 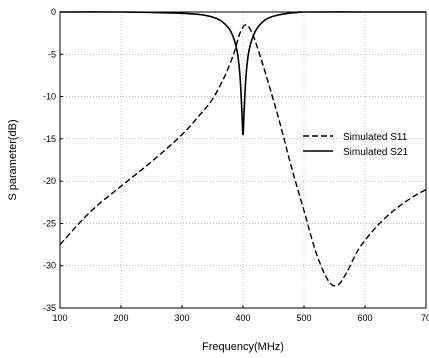 I want to click on x-tick-label: 200, so click(x=120, y=318).